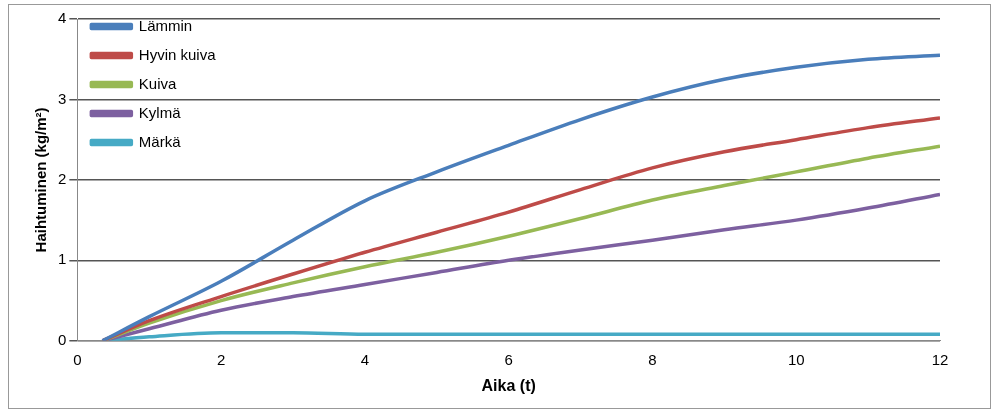 This screenshot has height=417, width=1001. Describe the element at coordinates (158, 83) in the screenshot. I see `legend-label: Kuiva` at that location.